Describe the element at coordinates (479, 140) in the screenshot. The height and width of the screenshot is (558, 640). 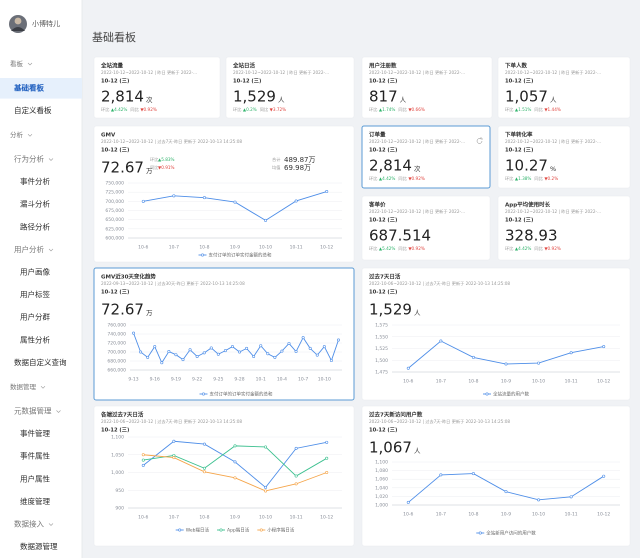
I see `refresh-icon` at that location.